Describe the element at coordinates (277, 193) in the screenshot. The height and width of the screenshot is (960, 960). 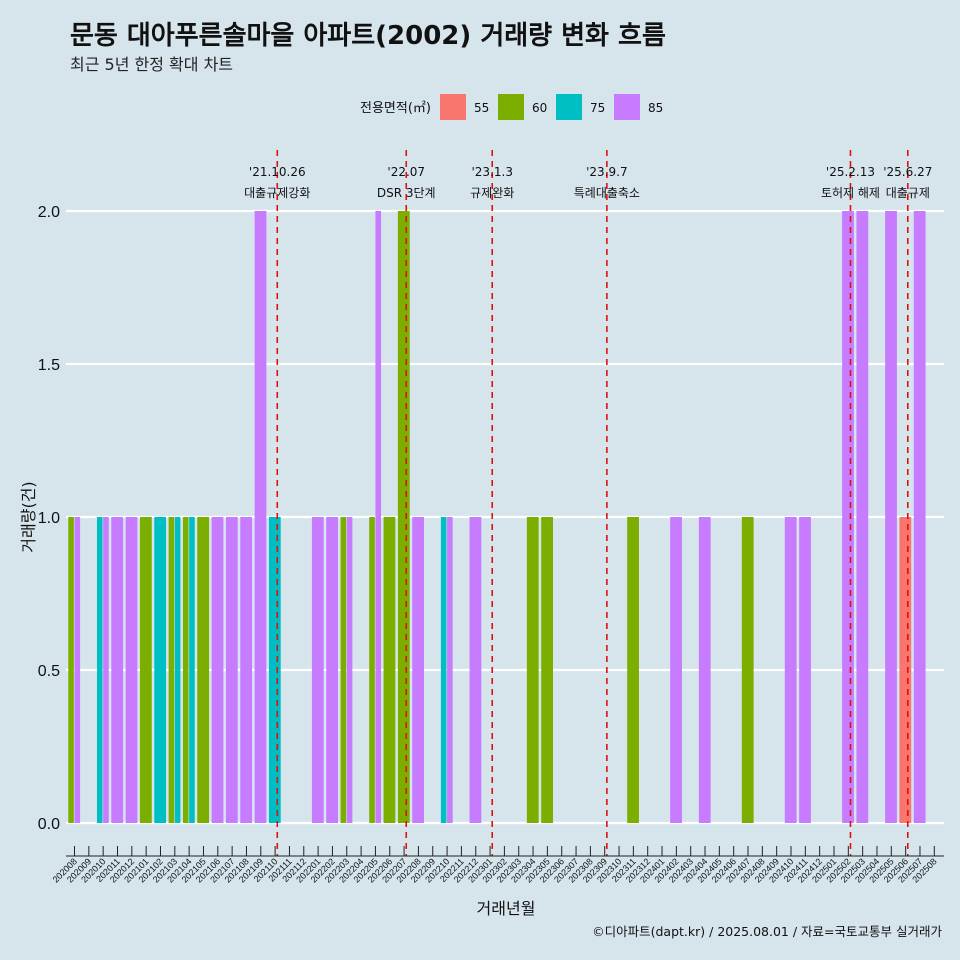
I see `event-label: 대출규제강화` at that location.